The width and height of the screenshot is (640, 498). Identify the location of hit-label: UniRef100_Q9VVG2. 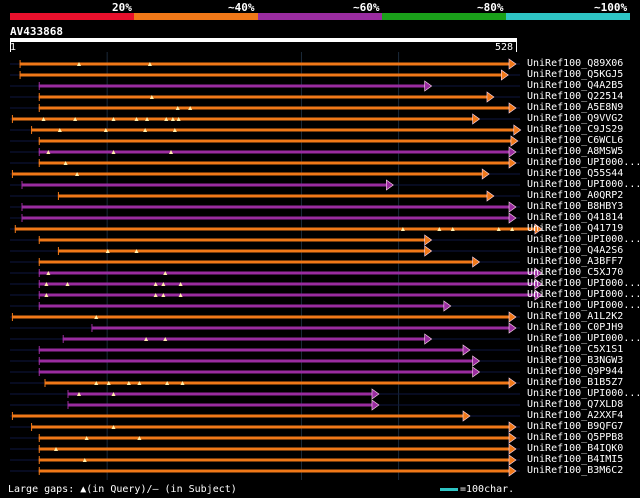
(575, 118).